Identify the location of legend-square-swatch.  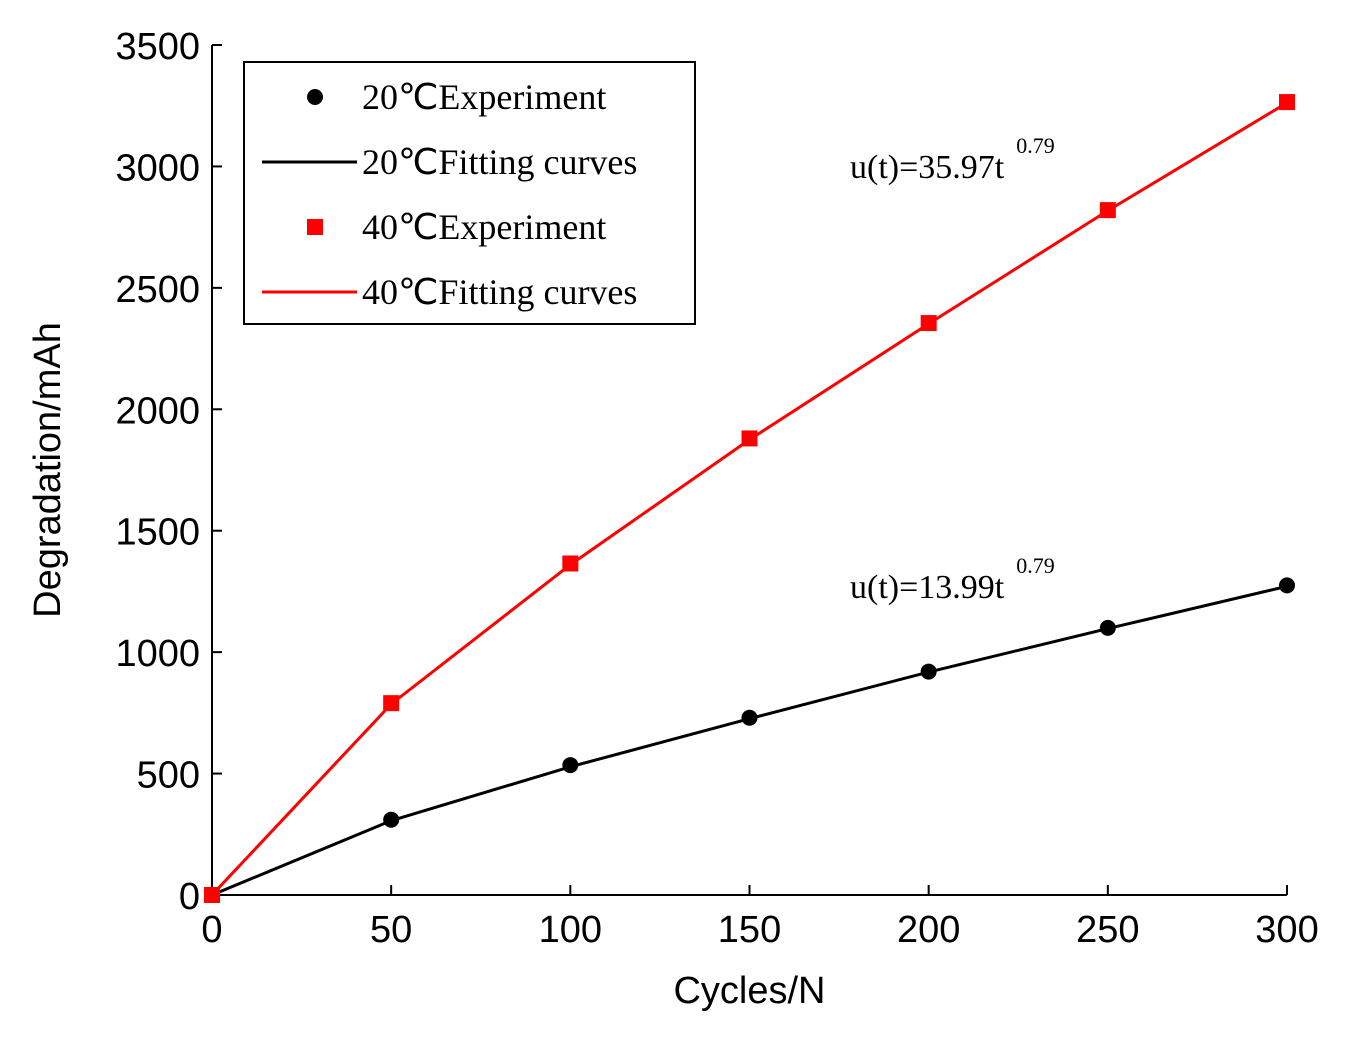
(315, 227).